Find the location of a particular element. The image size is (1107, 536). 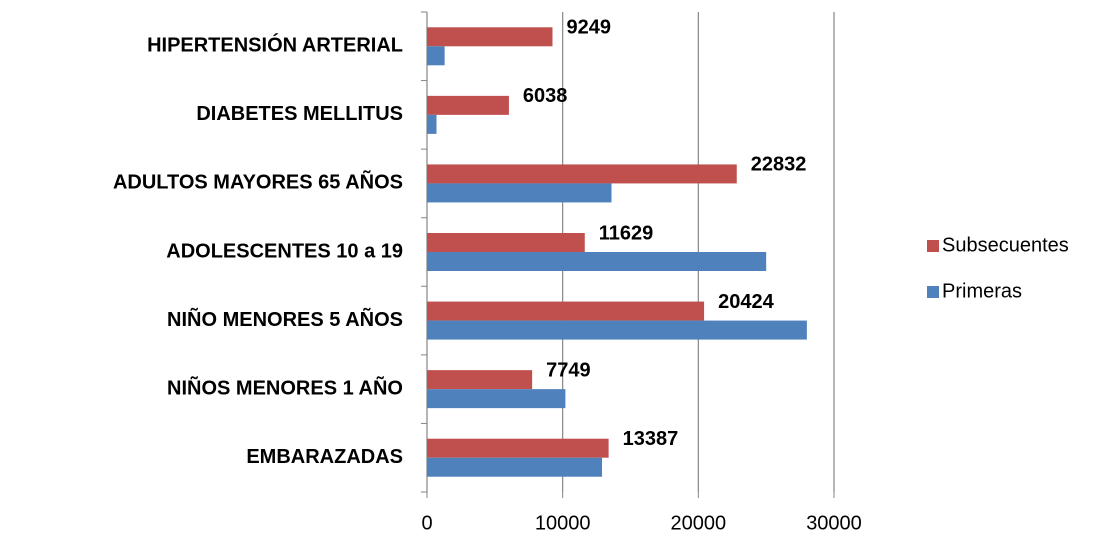

category-label: NIÑO MENORES 5 AÑOS is located at coordinates (285, 319).